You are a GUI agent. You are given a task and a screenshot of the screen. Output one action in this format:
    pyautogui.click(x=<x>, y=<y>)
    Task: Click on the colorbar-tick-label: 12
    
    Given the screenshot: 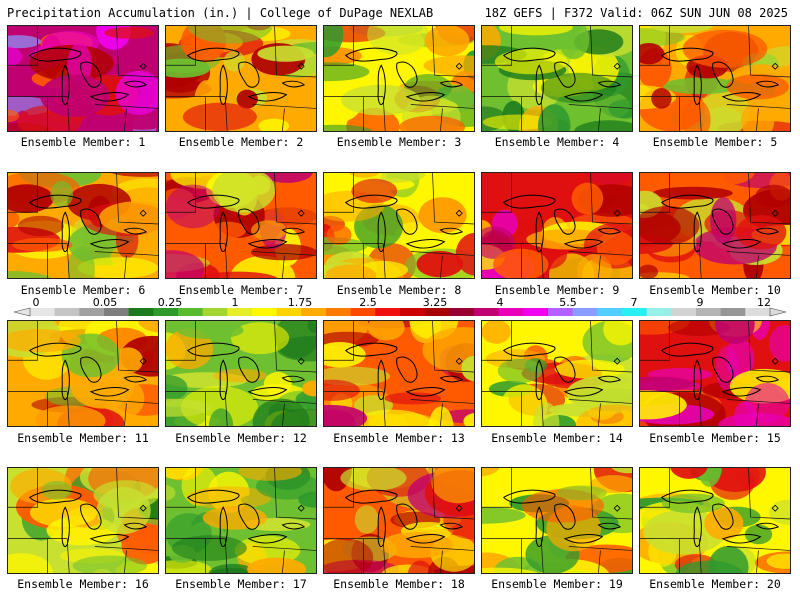 What is the action you would take?
    pyautogui.click(x=764, y=302)
    